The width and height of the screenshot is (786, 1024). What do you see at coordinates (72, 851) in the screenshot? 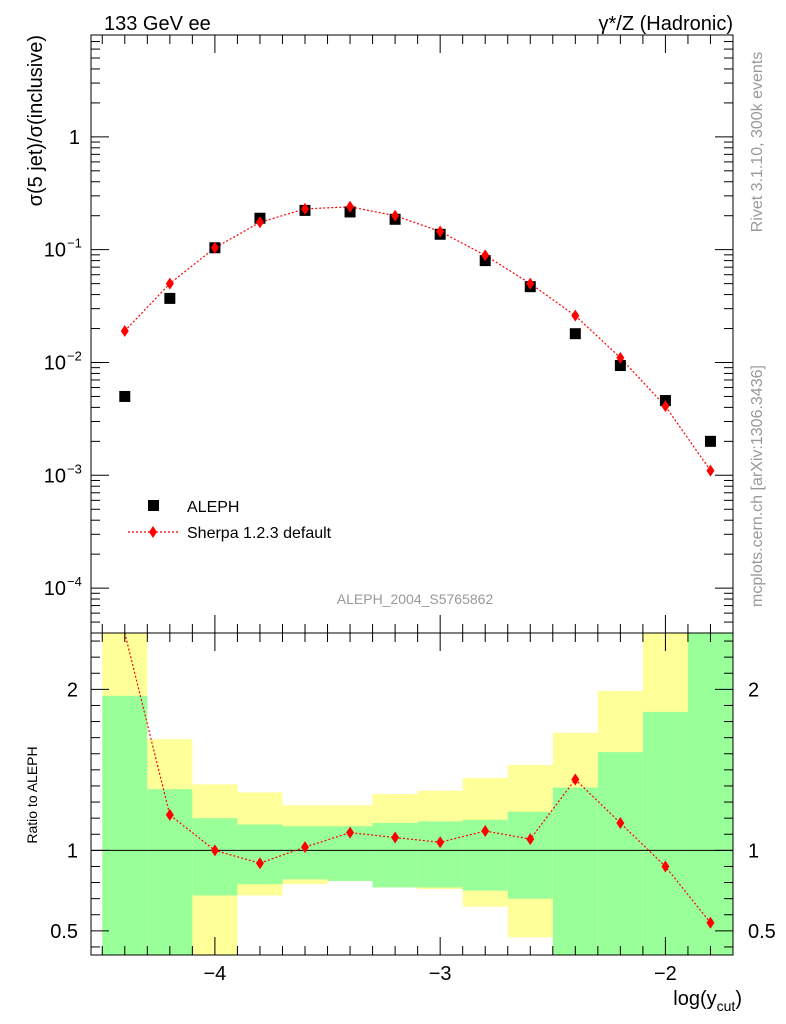
I see `ratio-y-tick-label-left: 1` at bounding box center [72, 851].